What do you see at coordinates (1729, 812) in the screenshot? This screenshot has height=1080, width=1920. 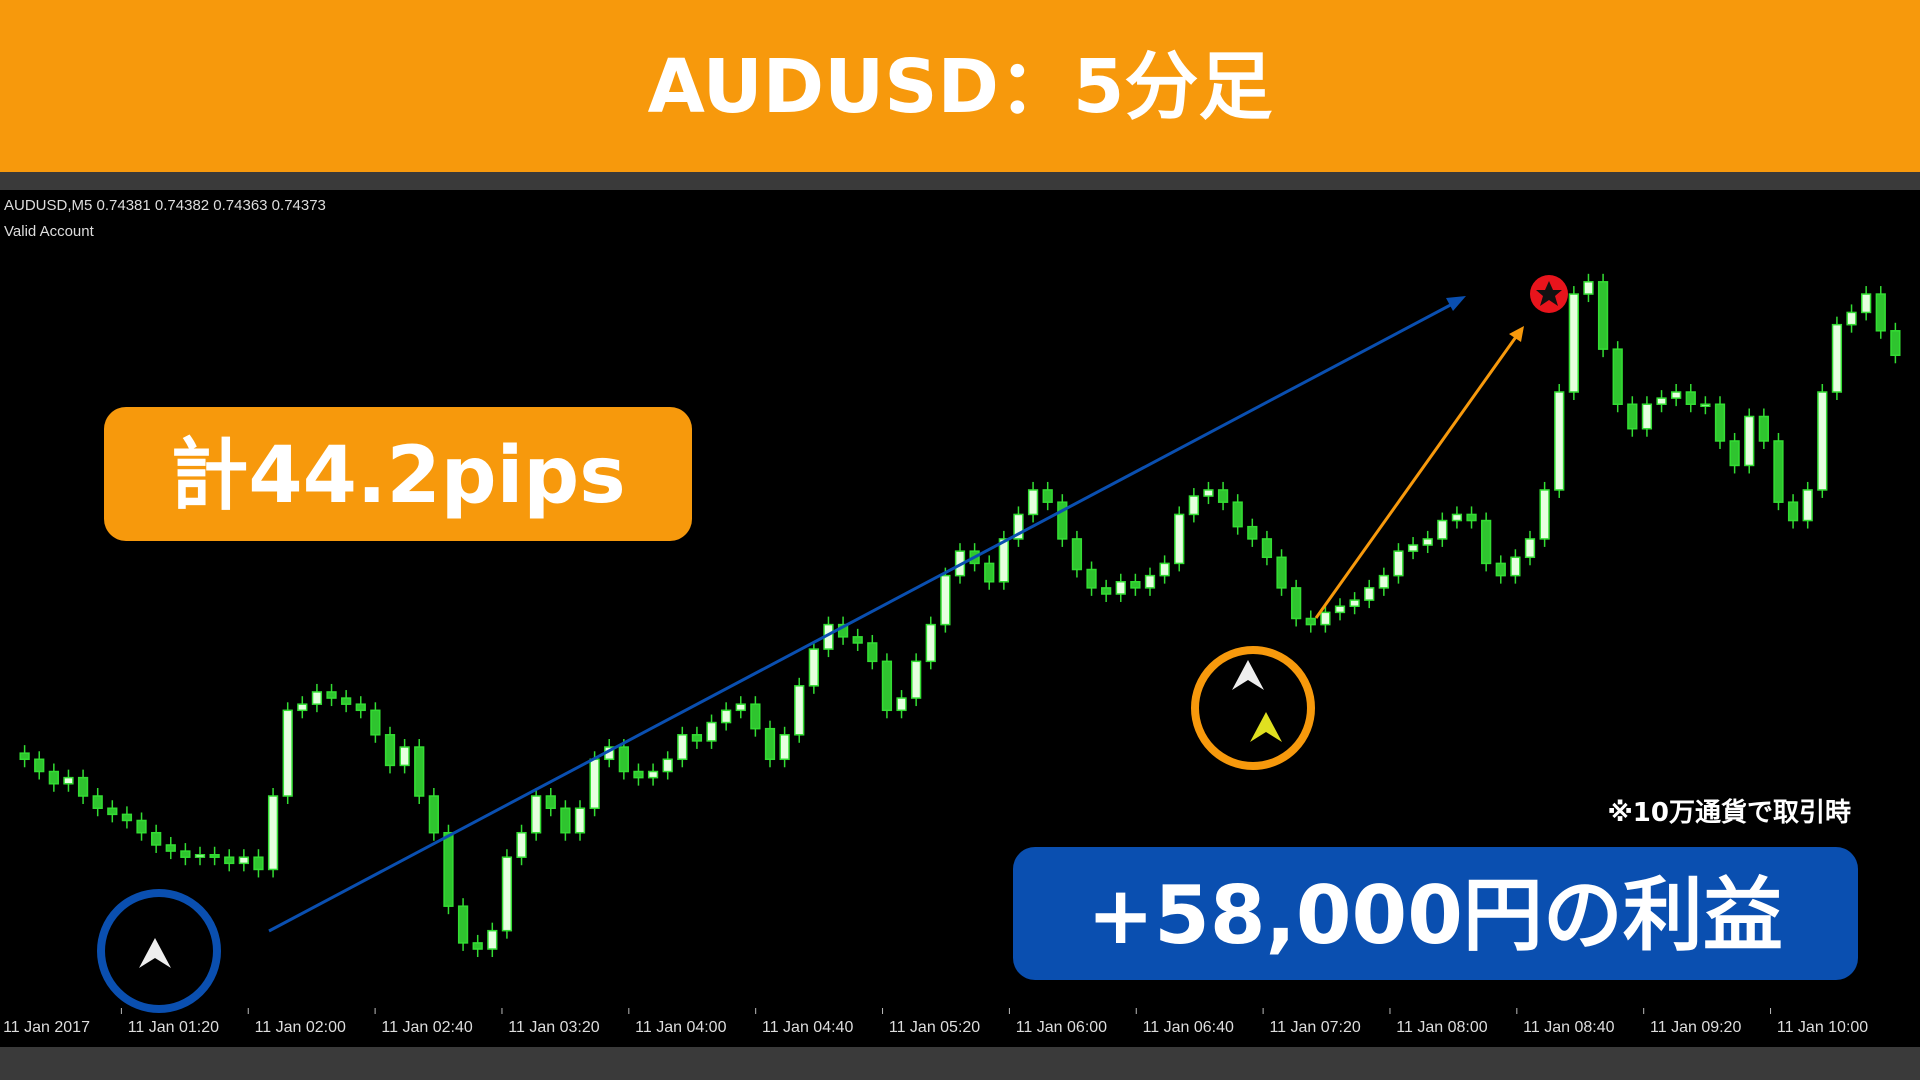 I see `note-text: ※10万通貨で取引時` at bounding box center [1729, 812].